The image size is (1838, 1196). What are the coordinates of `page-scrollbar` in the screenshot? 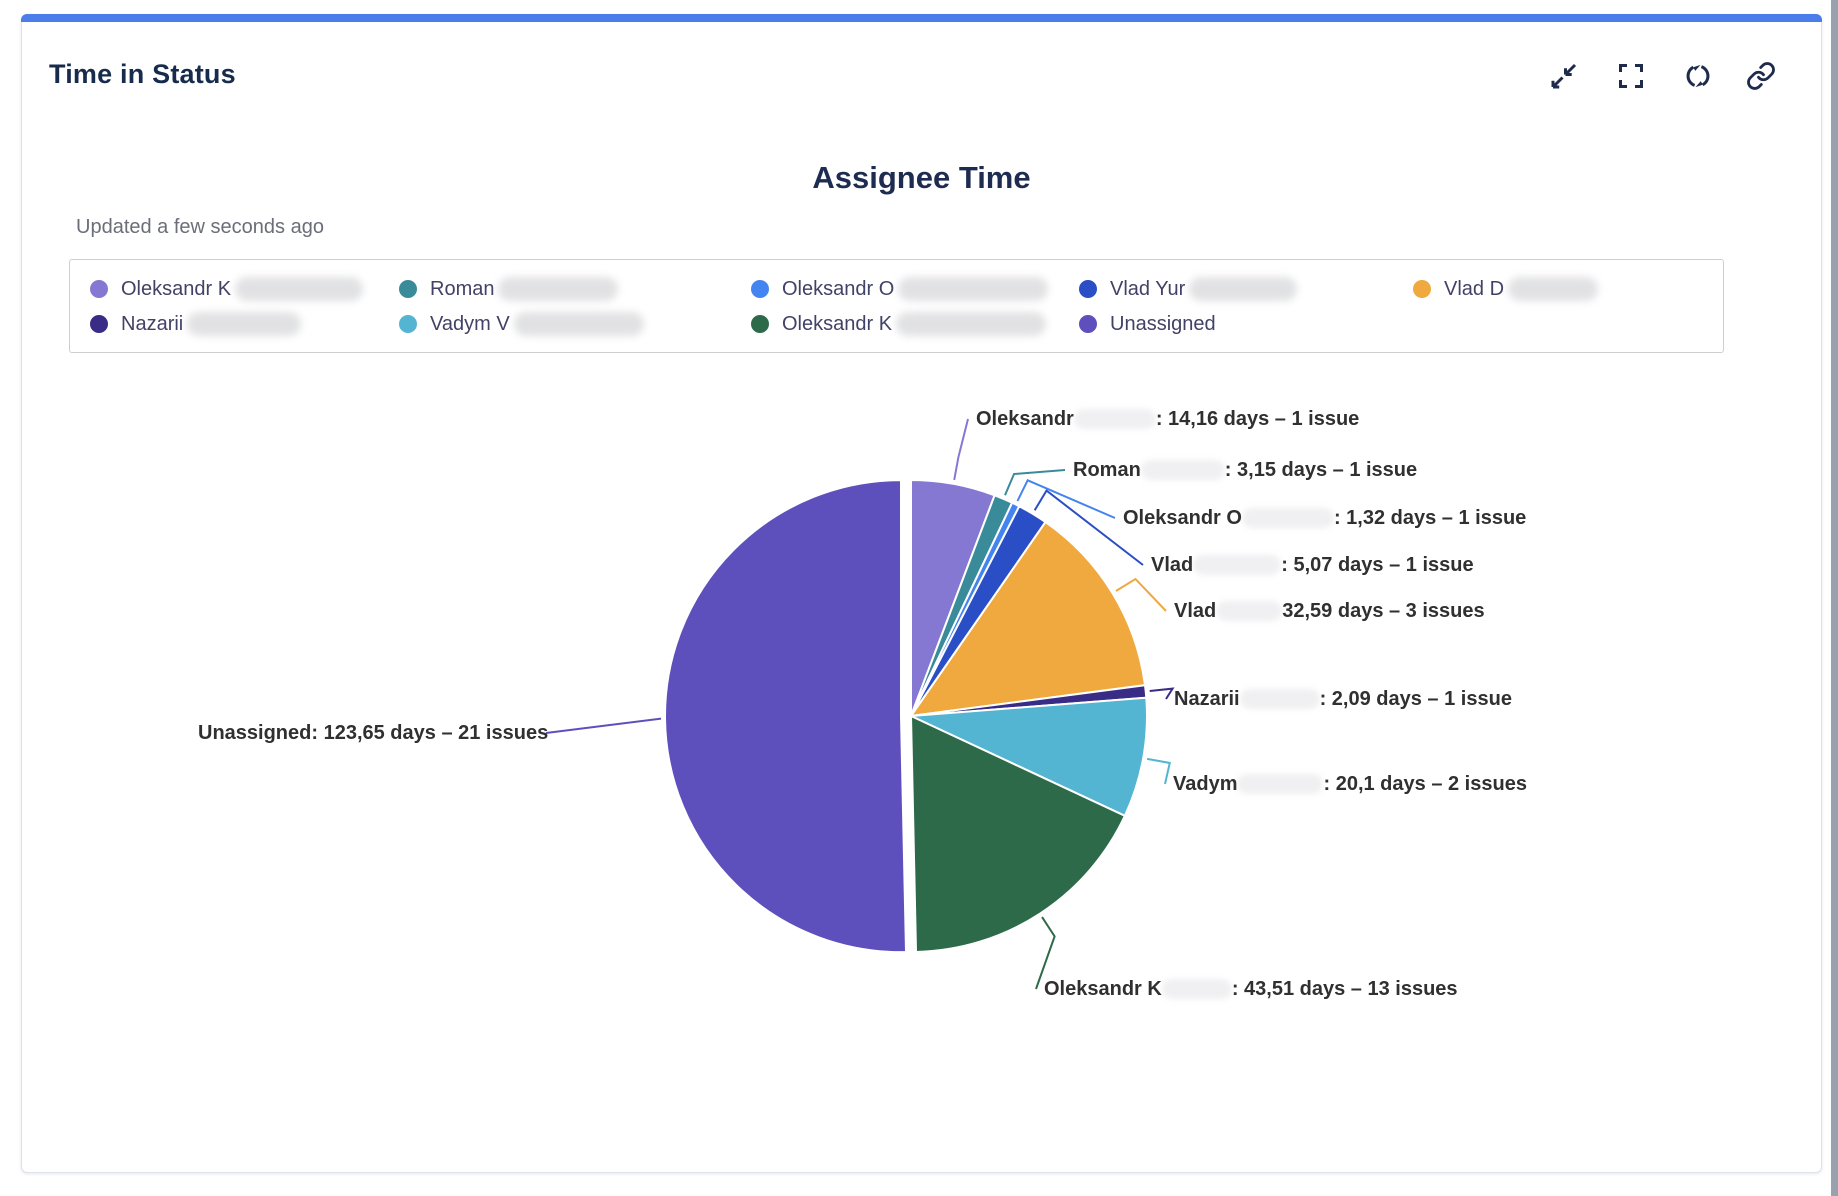 It's located at (1834, 598).